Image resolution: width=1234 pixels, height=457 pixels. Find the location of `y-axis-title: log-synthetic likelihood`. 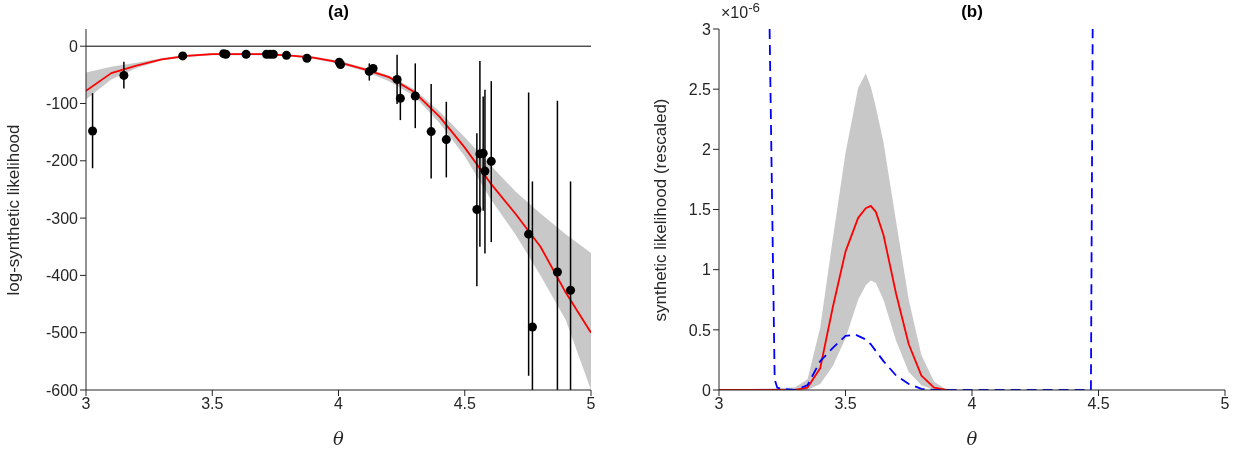

y-axis-title: log-synthetic likelihood is located at coordinates (14, 209).